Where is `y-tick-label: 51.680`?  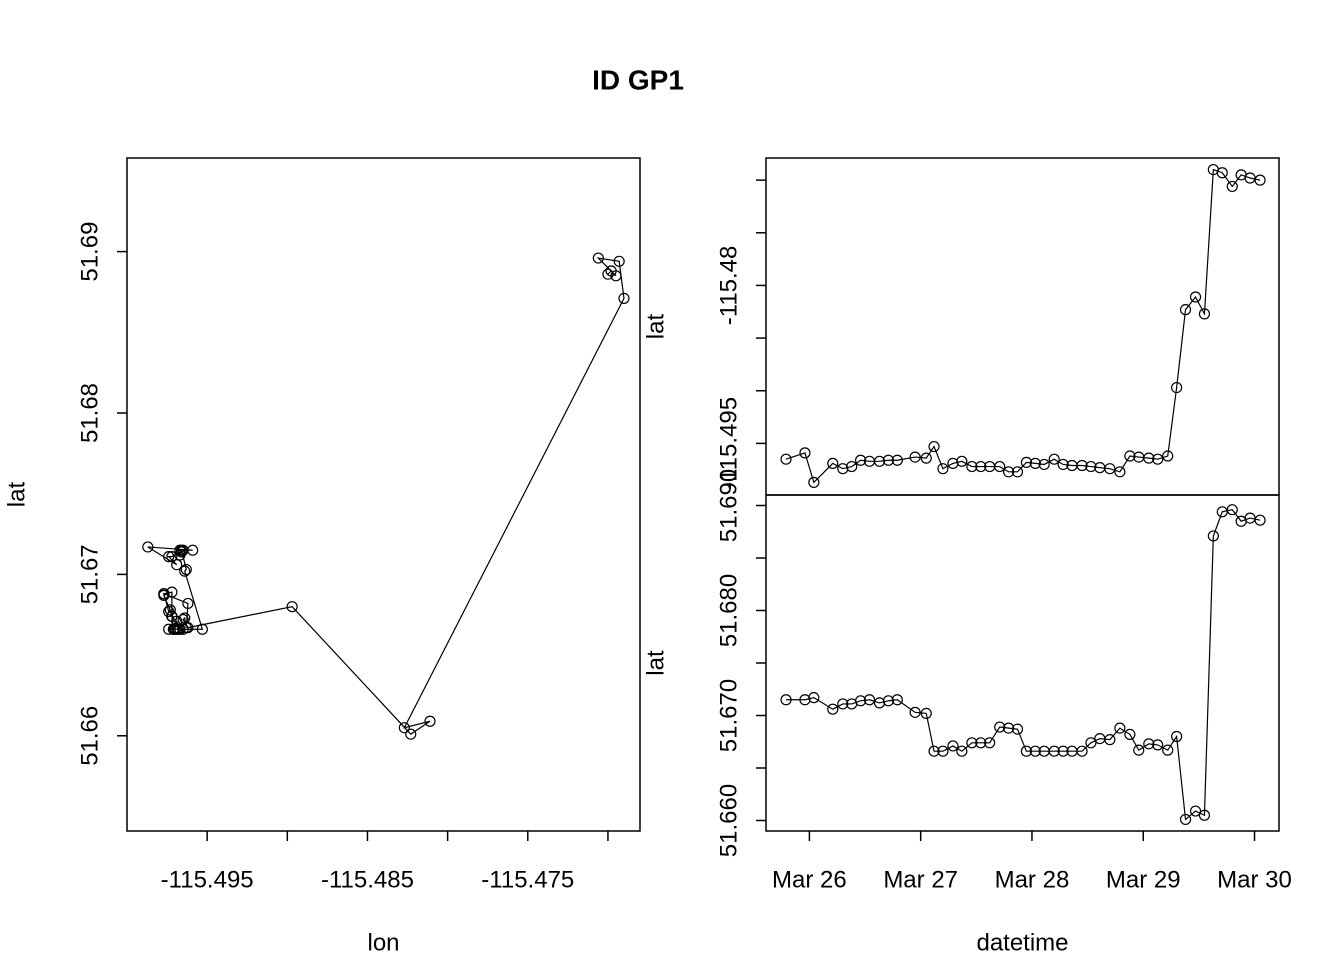 y-tick-label: 51.680 is located at coordinates (728, 610).